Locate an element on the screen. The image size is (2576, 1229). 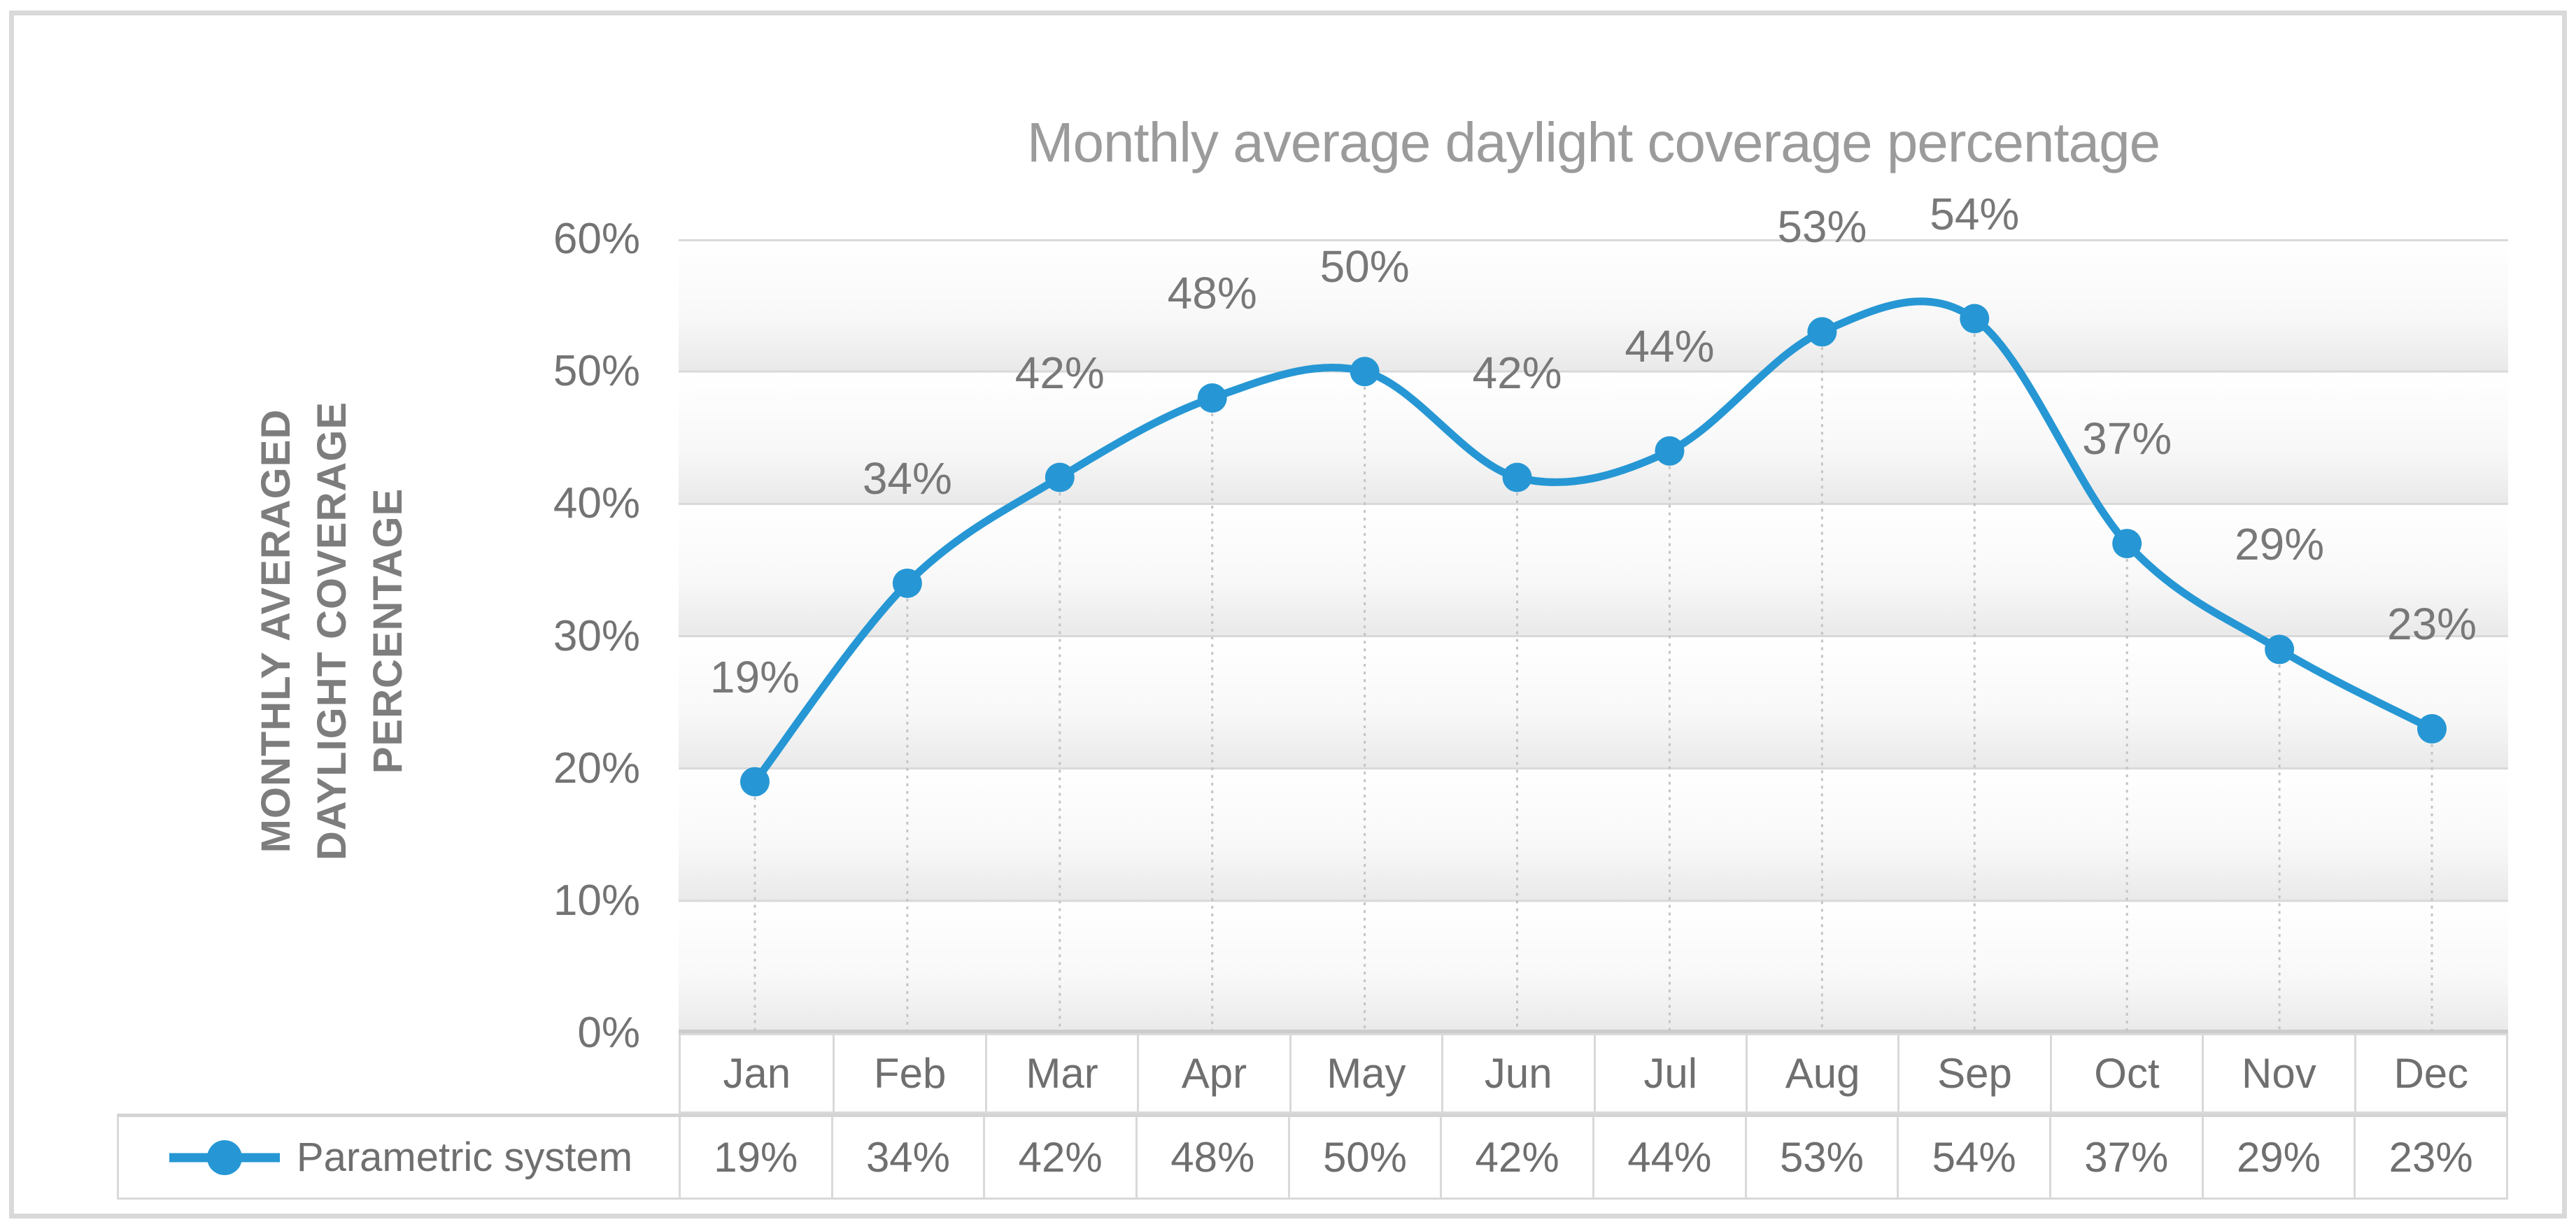
legend-cell: Parametric system is located at coordinates (399, 1157).